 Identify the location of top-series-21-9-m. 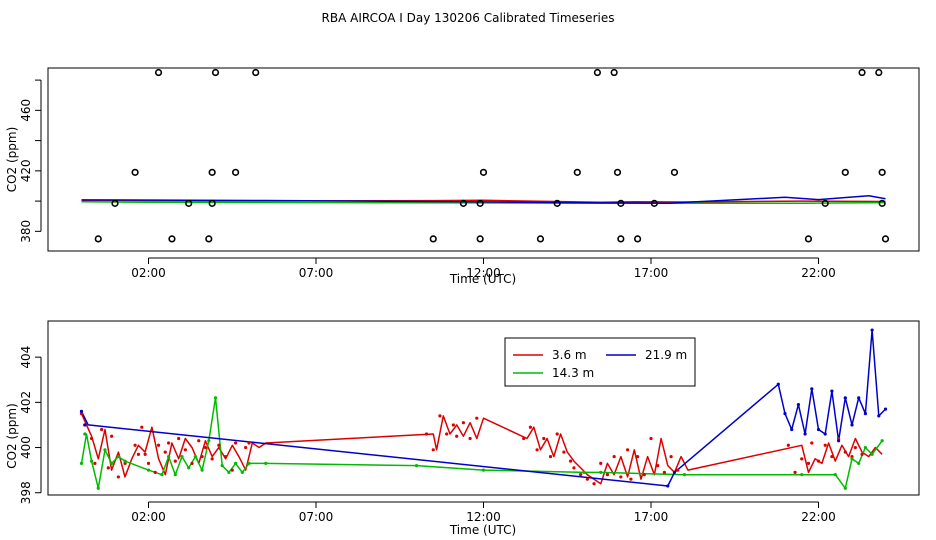
(483, 199).